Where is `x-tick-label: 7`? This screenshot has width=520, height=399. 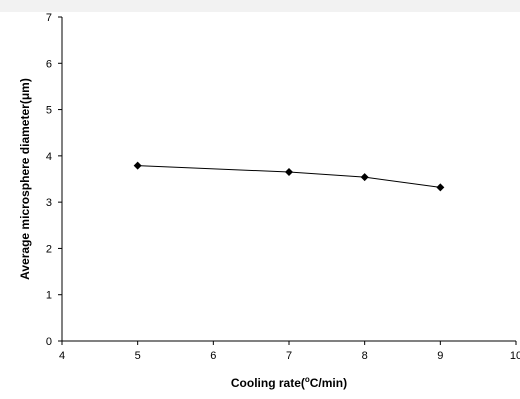
x-tick-label: 7 is located at coordinates (289, 356).